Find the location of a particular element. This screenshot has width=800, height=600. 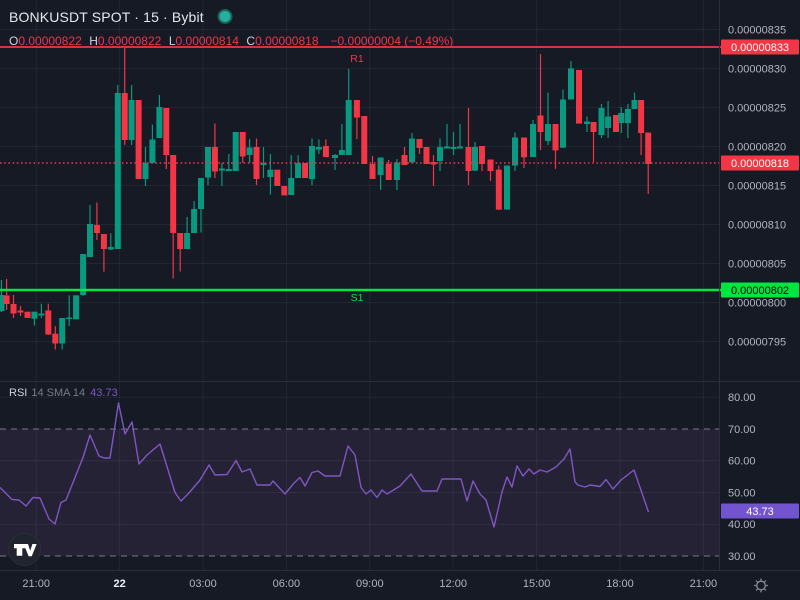

svg-text: S1 is located at coordinates (357, 298).